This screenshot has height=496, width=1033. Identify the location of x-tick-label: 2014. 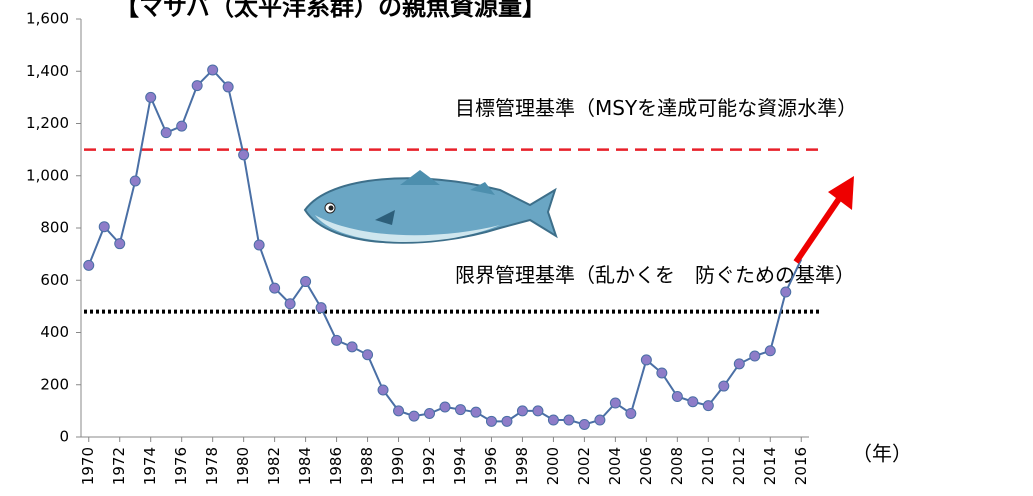
(770, 466).